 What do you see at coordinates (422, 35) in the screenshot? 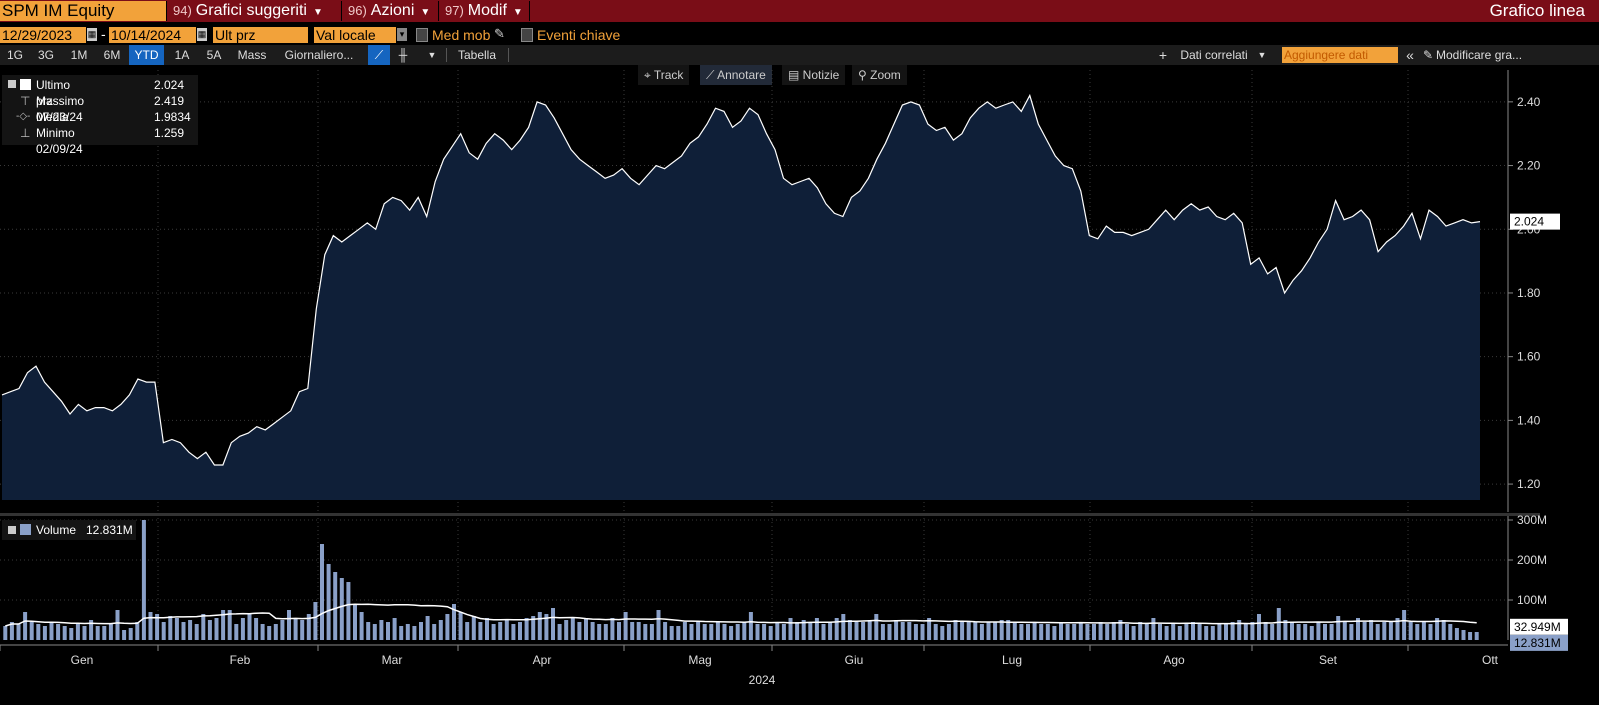
I see `moving-avg-checkbox` at bounding box center [422, 35].